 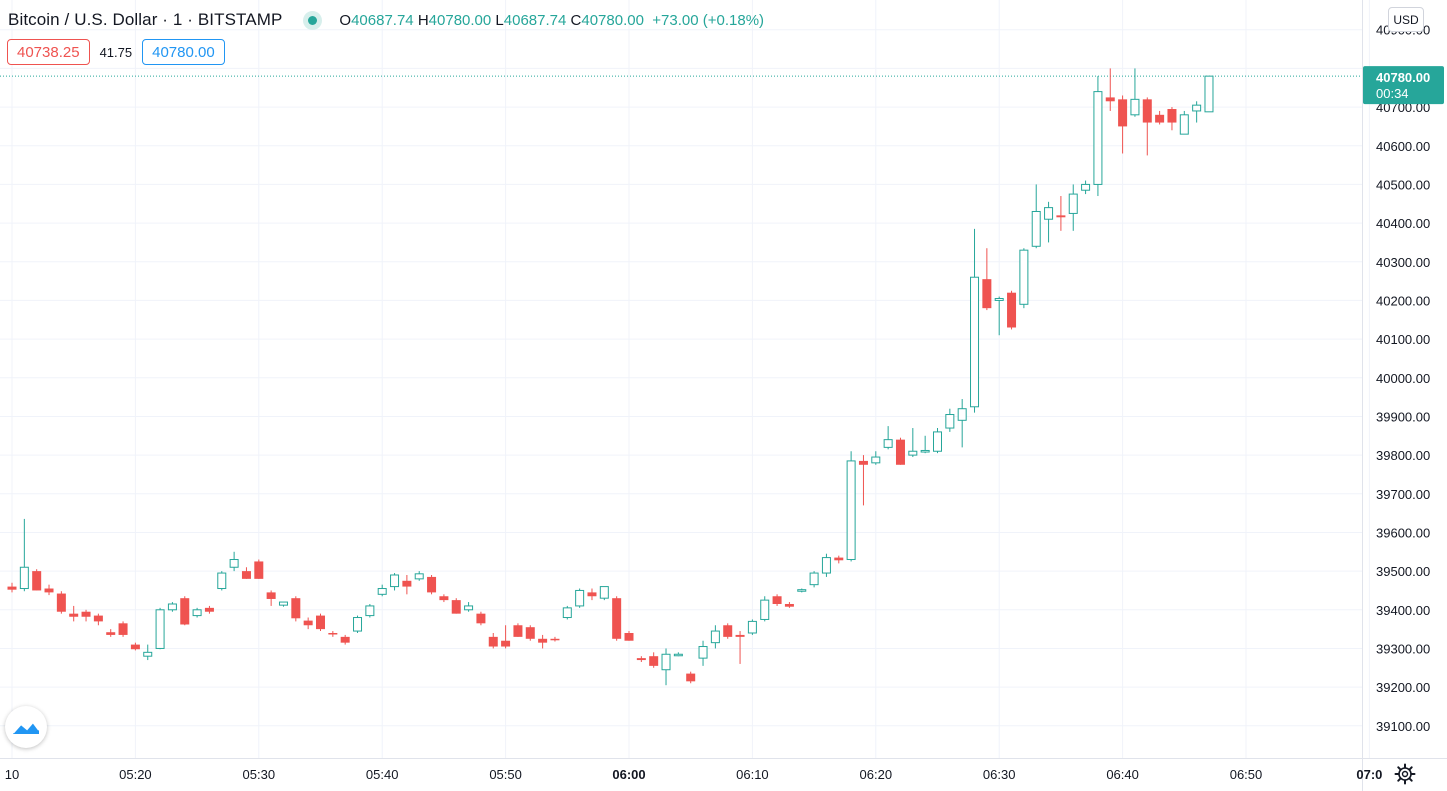 What do you see at coordinates (1406, 19) in the screenshot?
I see `currency-button: USD` at bounding box center [1406, 19].